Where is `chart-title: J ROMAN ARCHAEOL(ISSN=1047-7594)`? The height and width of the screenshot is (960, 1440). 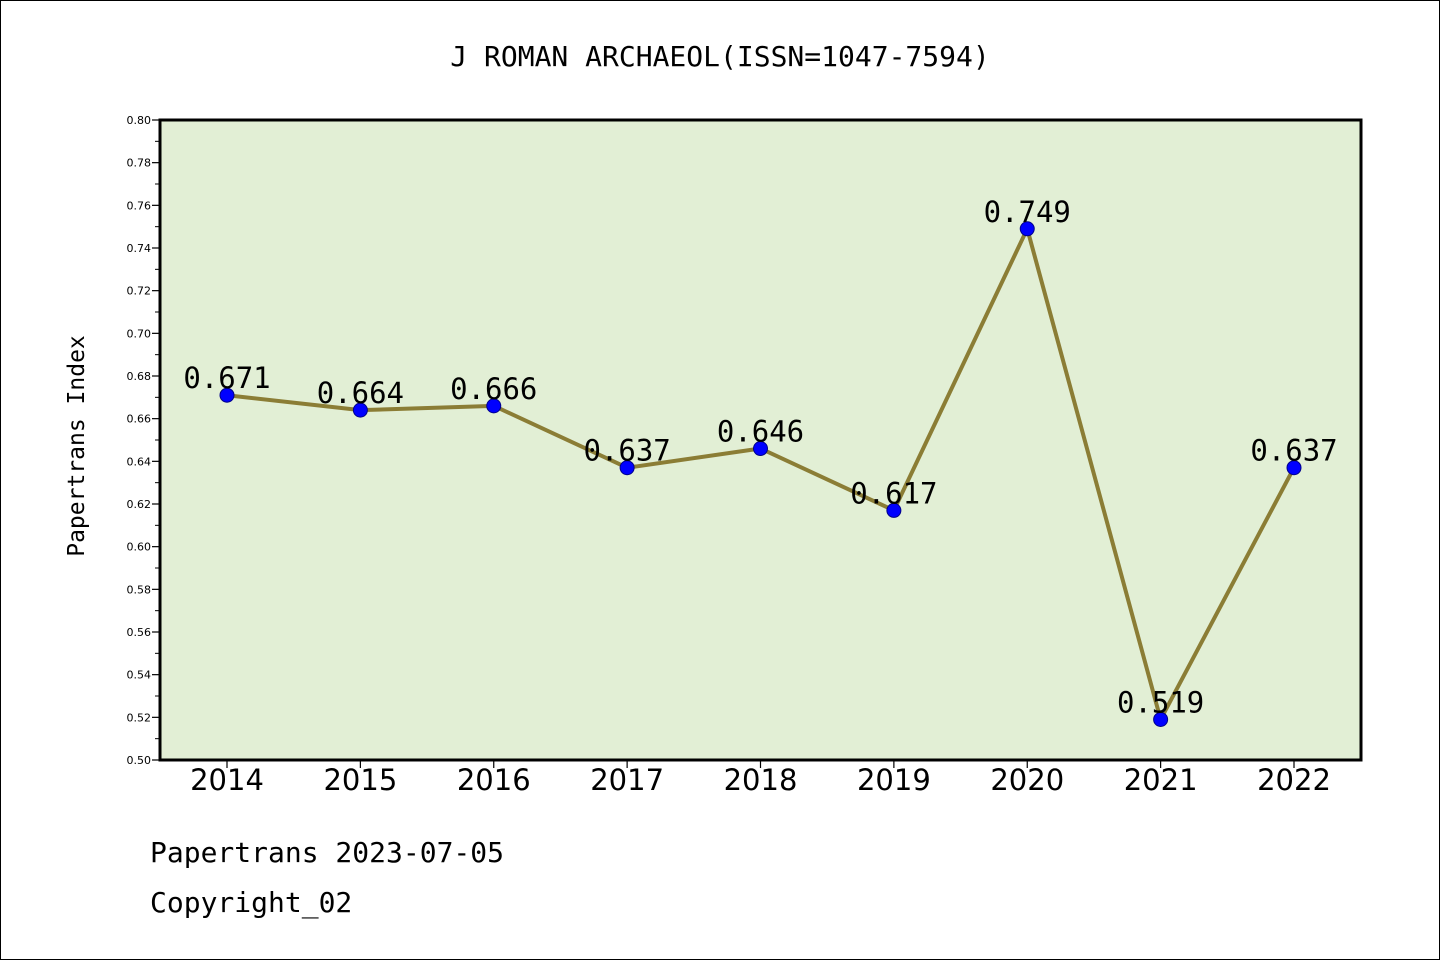
chart-title: J ROMAN ARCHAEOL(ISSN=1047-7594) is located at coordinates (719, 56).